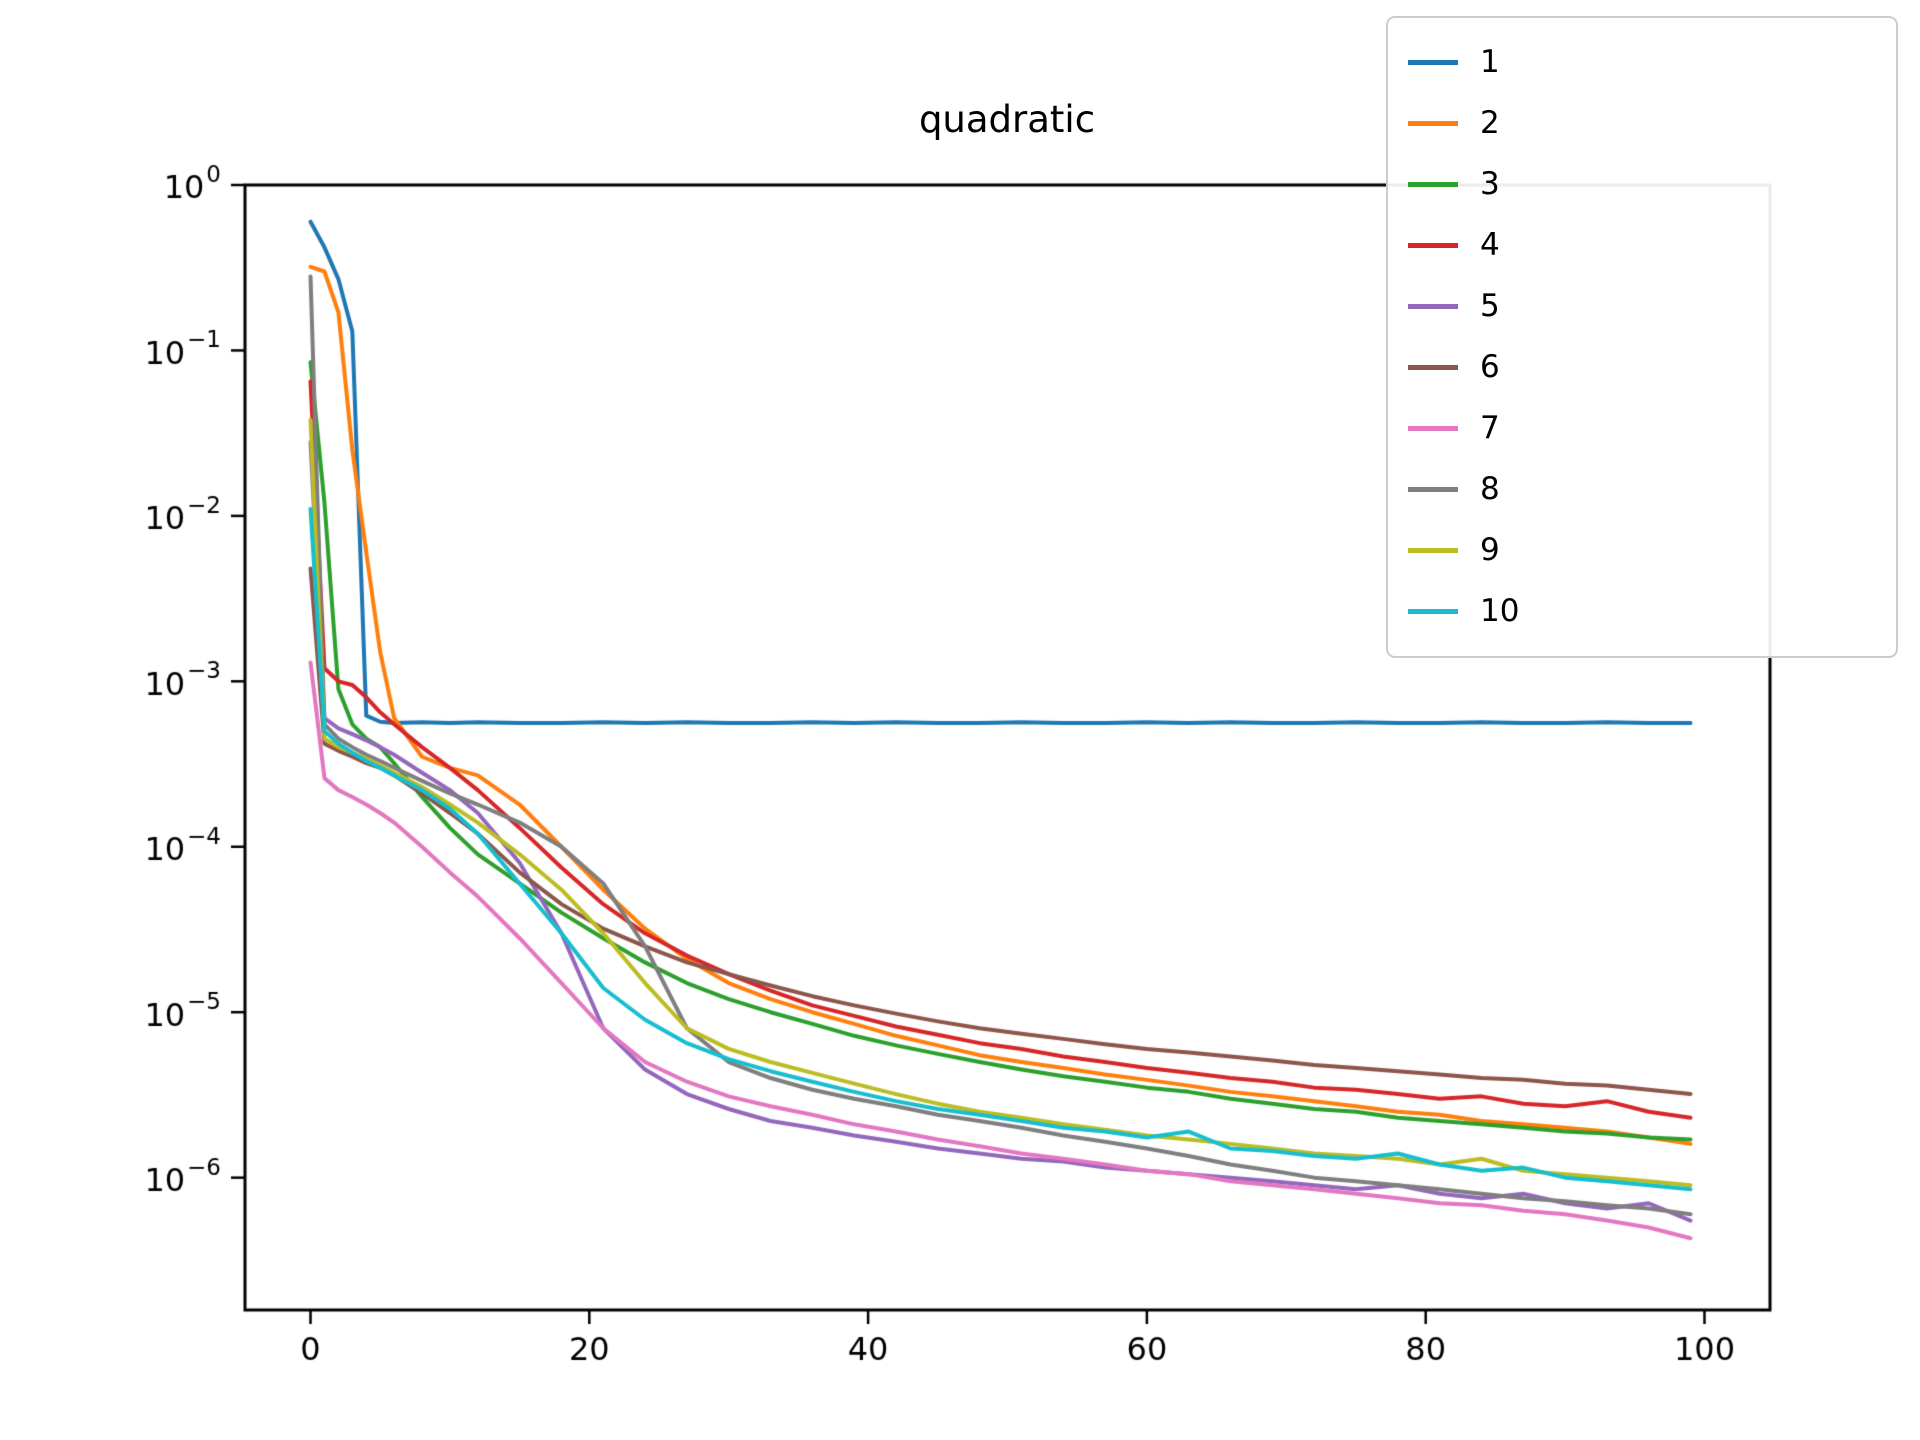 This screenshot has width=1920, height=1440. Describe the element at coordinates (1642, 123) in the screenshot. I see `legend-item-2: 2` at that location.